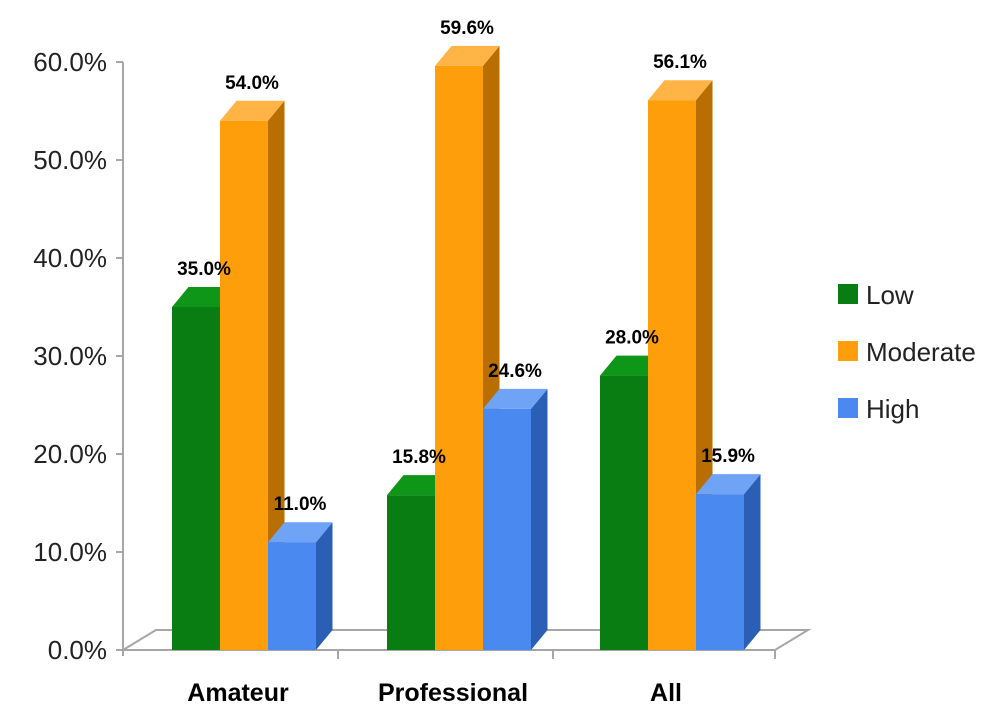 Image resolution: width=1001 pixels, height=704 pixels. I want to click on legend-item-low: Low, so click(876, 295).